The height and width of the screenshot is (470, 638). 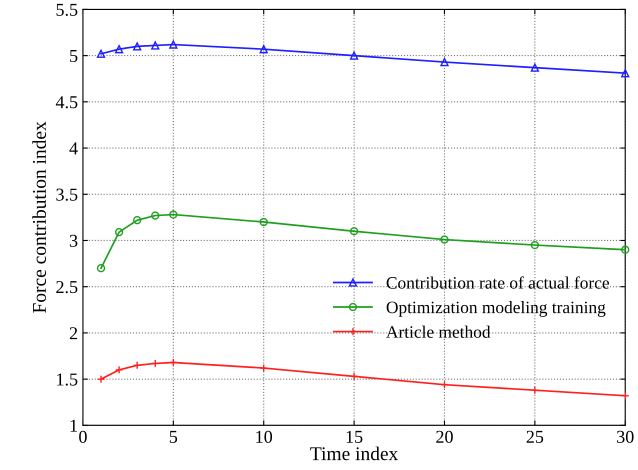 I want to click on y-tick-label: 3, so click(x=74, y=240).